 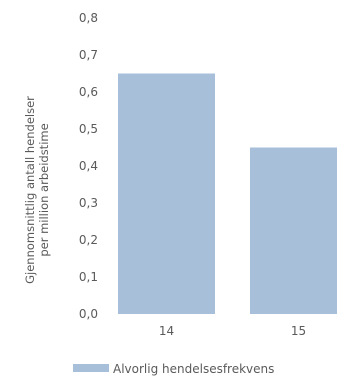 I want to click on legend: Alvorlig hendelsesfrekvens, so click(x=173, y=369).